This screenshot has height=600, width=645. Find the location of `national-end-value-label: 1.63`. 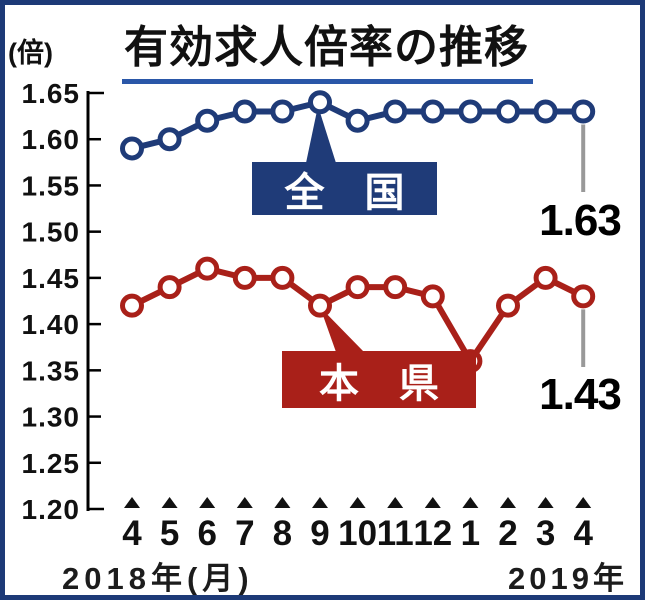

national-end-value-label: 1.63 is located at coordinates (580, 220).